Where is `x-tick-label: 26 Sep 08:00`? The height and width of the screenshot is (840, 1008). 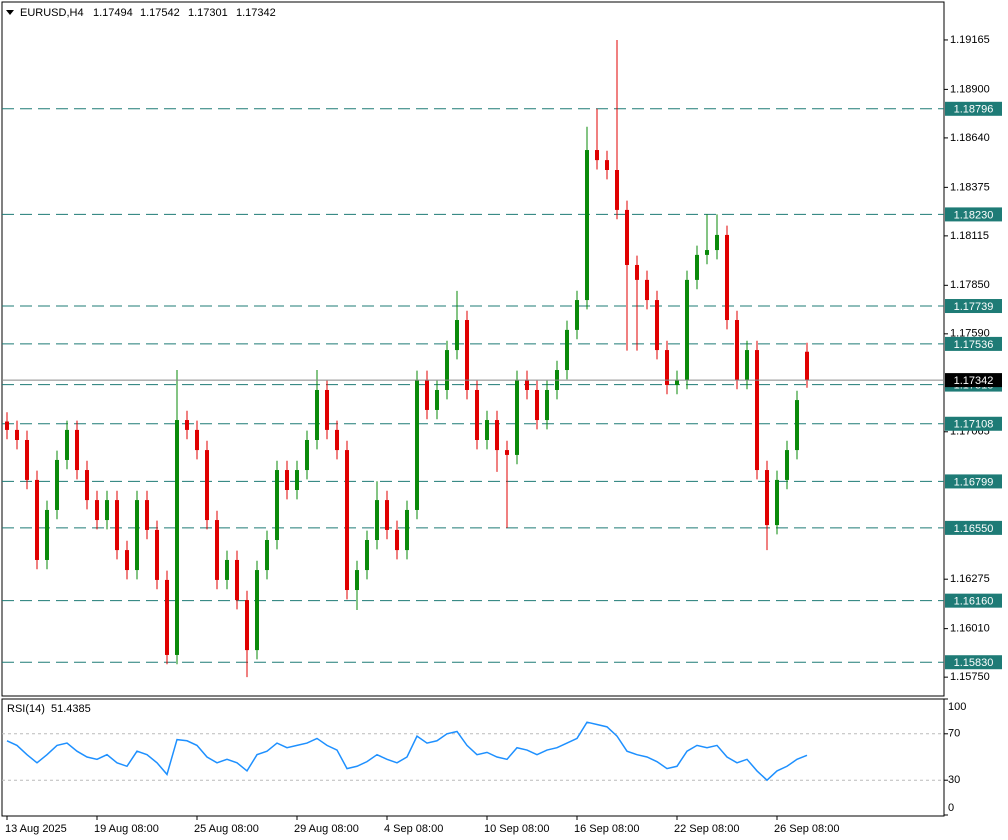
x-tick-label: 26 Sep 08:00 is located at coordinates (806, 829).